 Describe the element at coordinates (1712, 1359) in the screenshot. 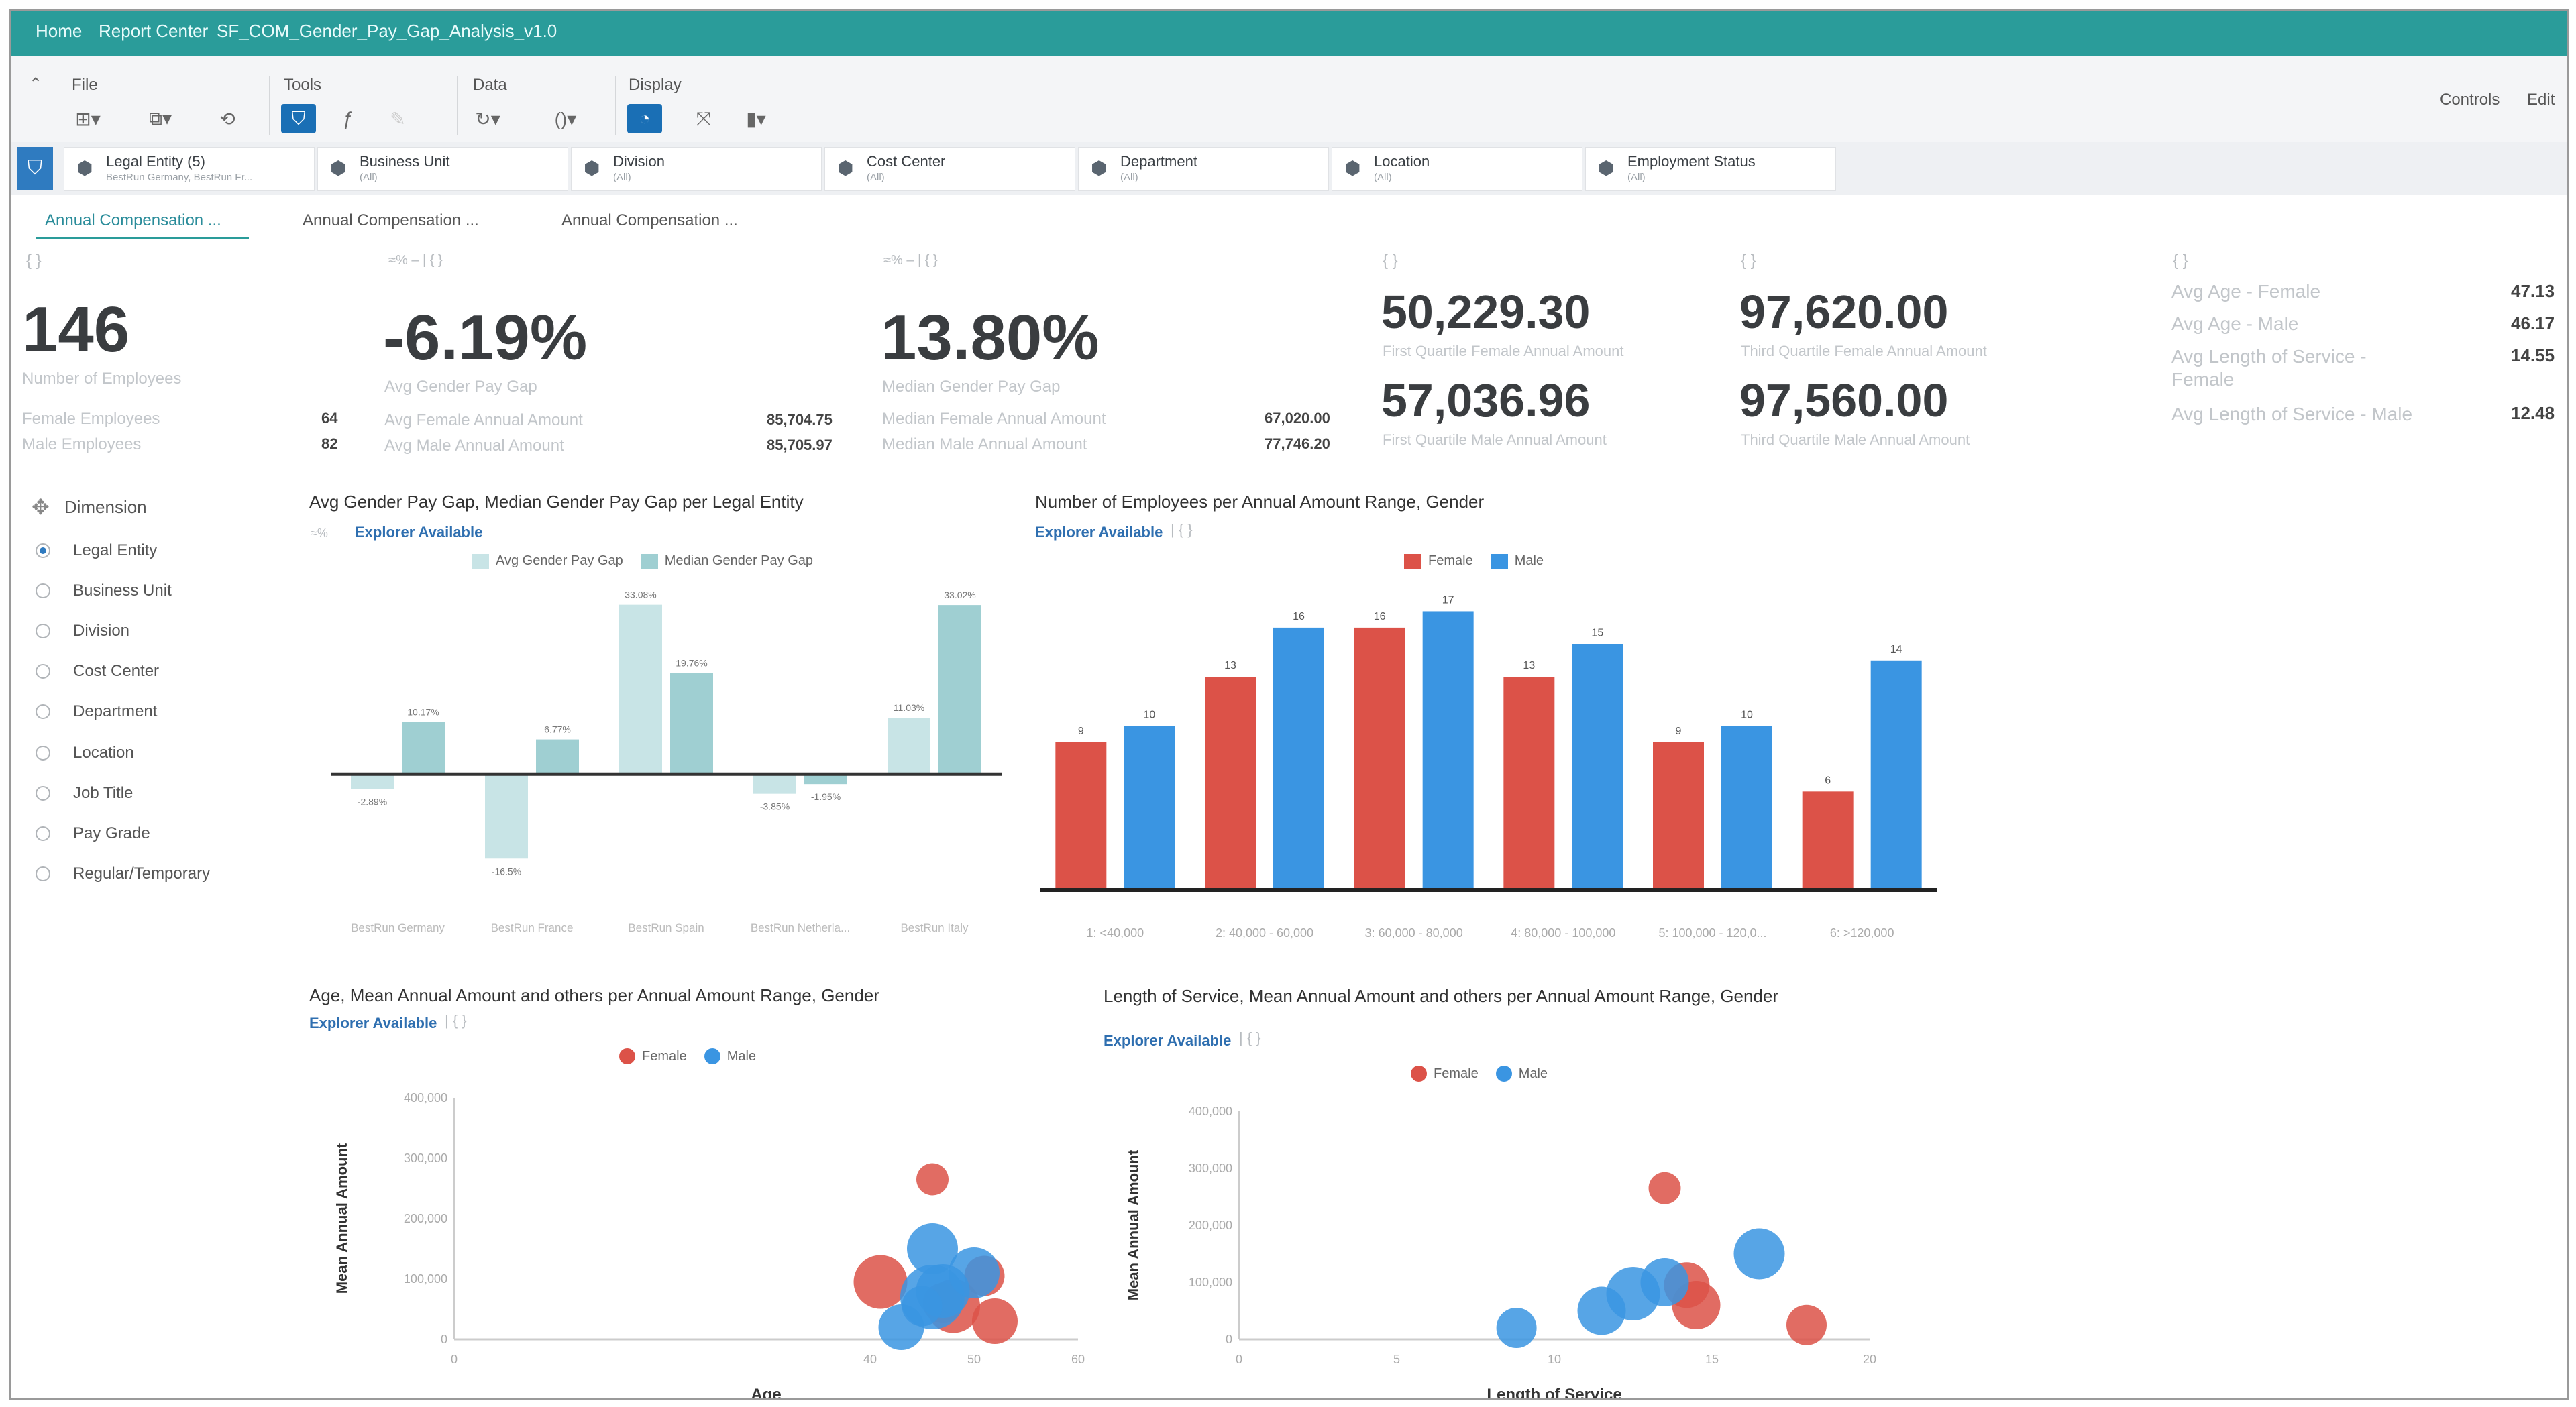

I see `x-tick-label: 15` at that location.